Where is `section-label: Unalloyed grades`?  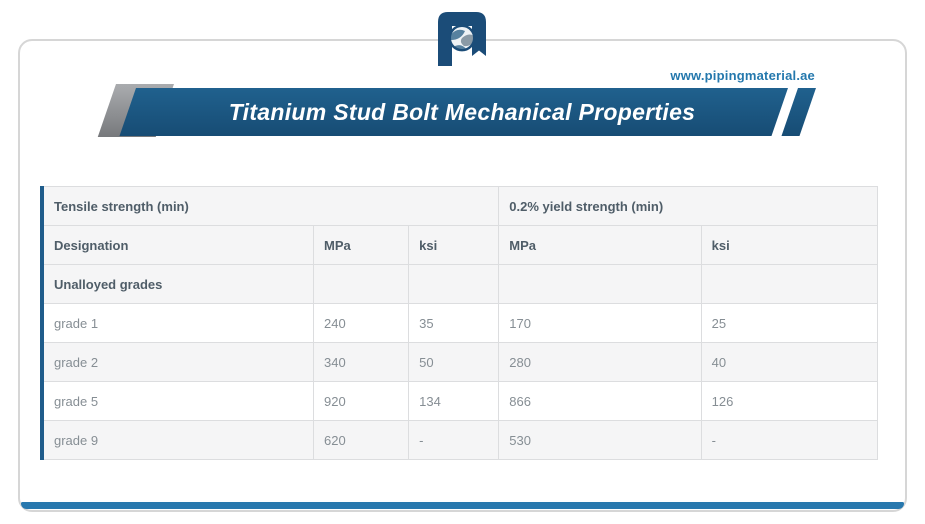
section-label: Unalloyed grades is located at coordinates (177, 284).